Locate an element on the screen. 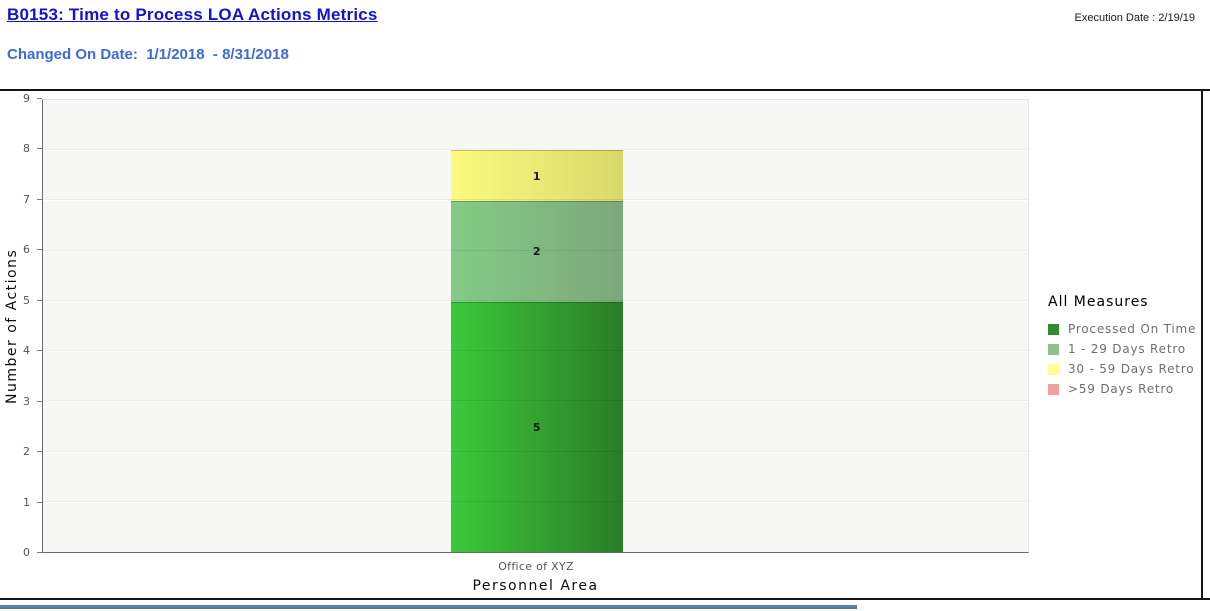 This screenshot has height=611, width=1210. bar-segment-30-59-days-retro: 1 is located at coordinates (537, 176).